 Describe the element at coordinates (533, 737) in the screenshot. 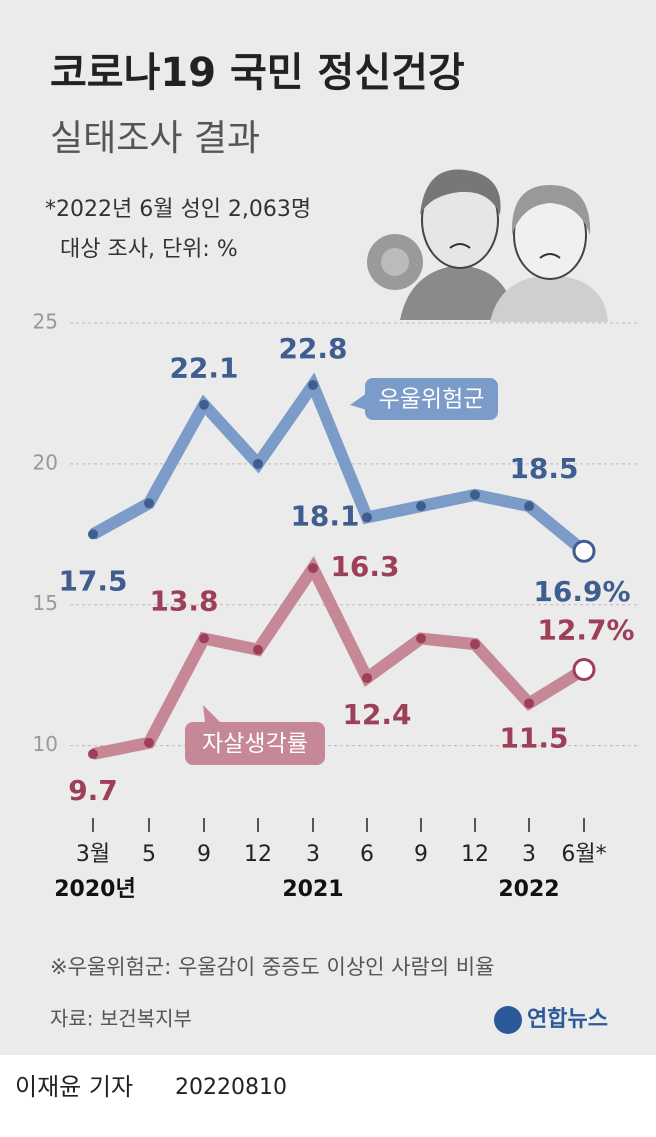

I see `value-label: 11.5` at that location.